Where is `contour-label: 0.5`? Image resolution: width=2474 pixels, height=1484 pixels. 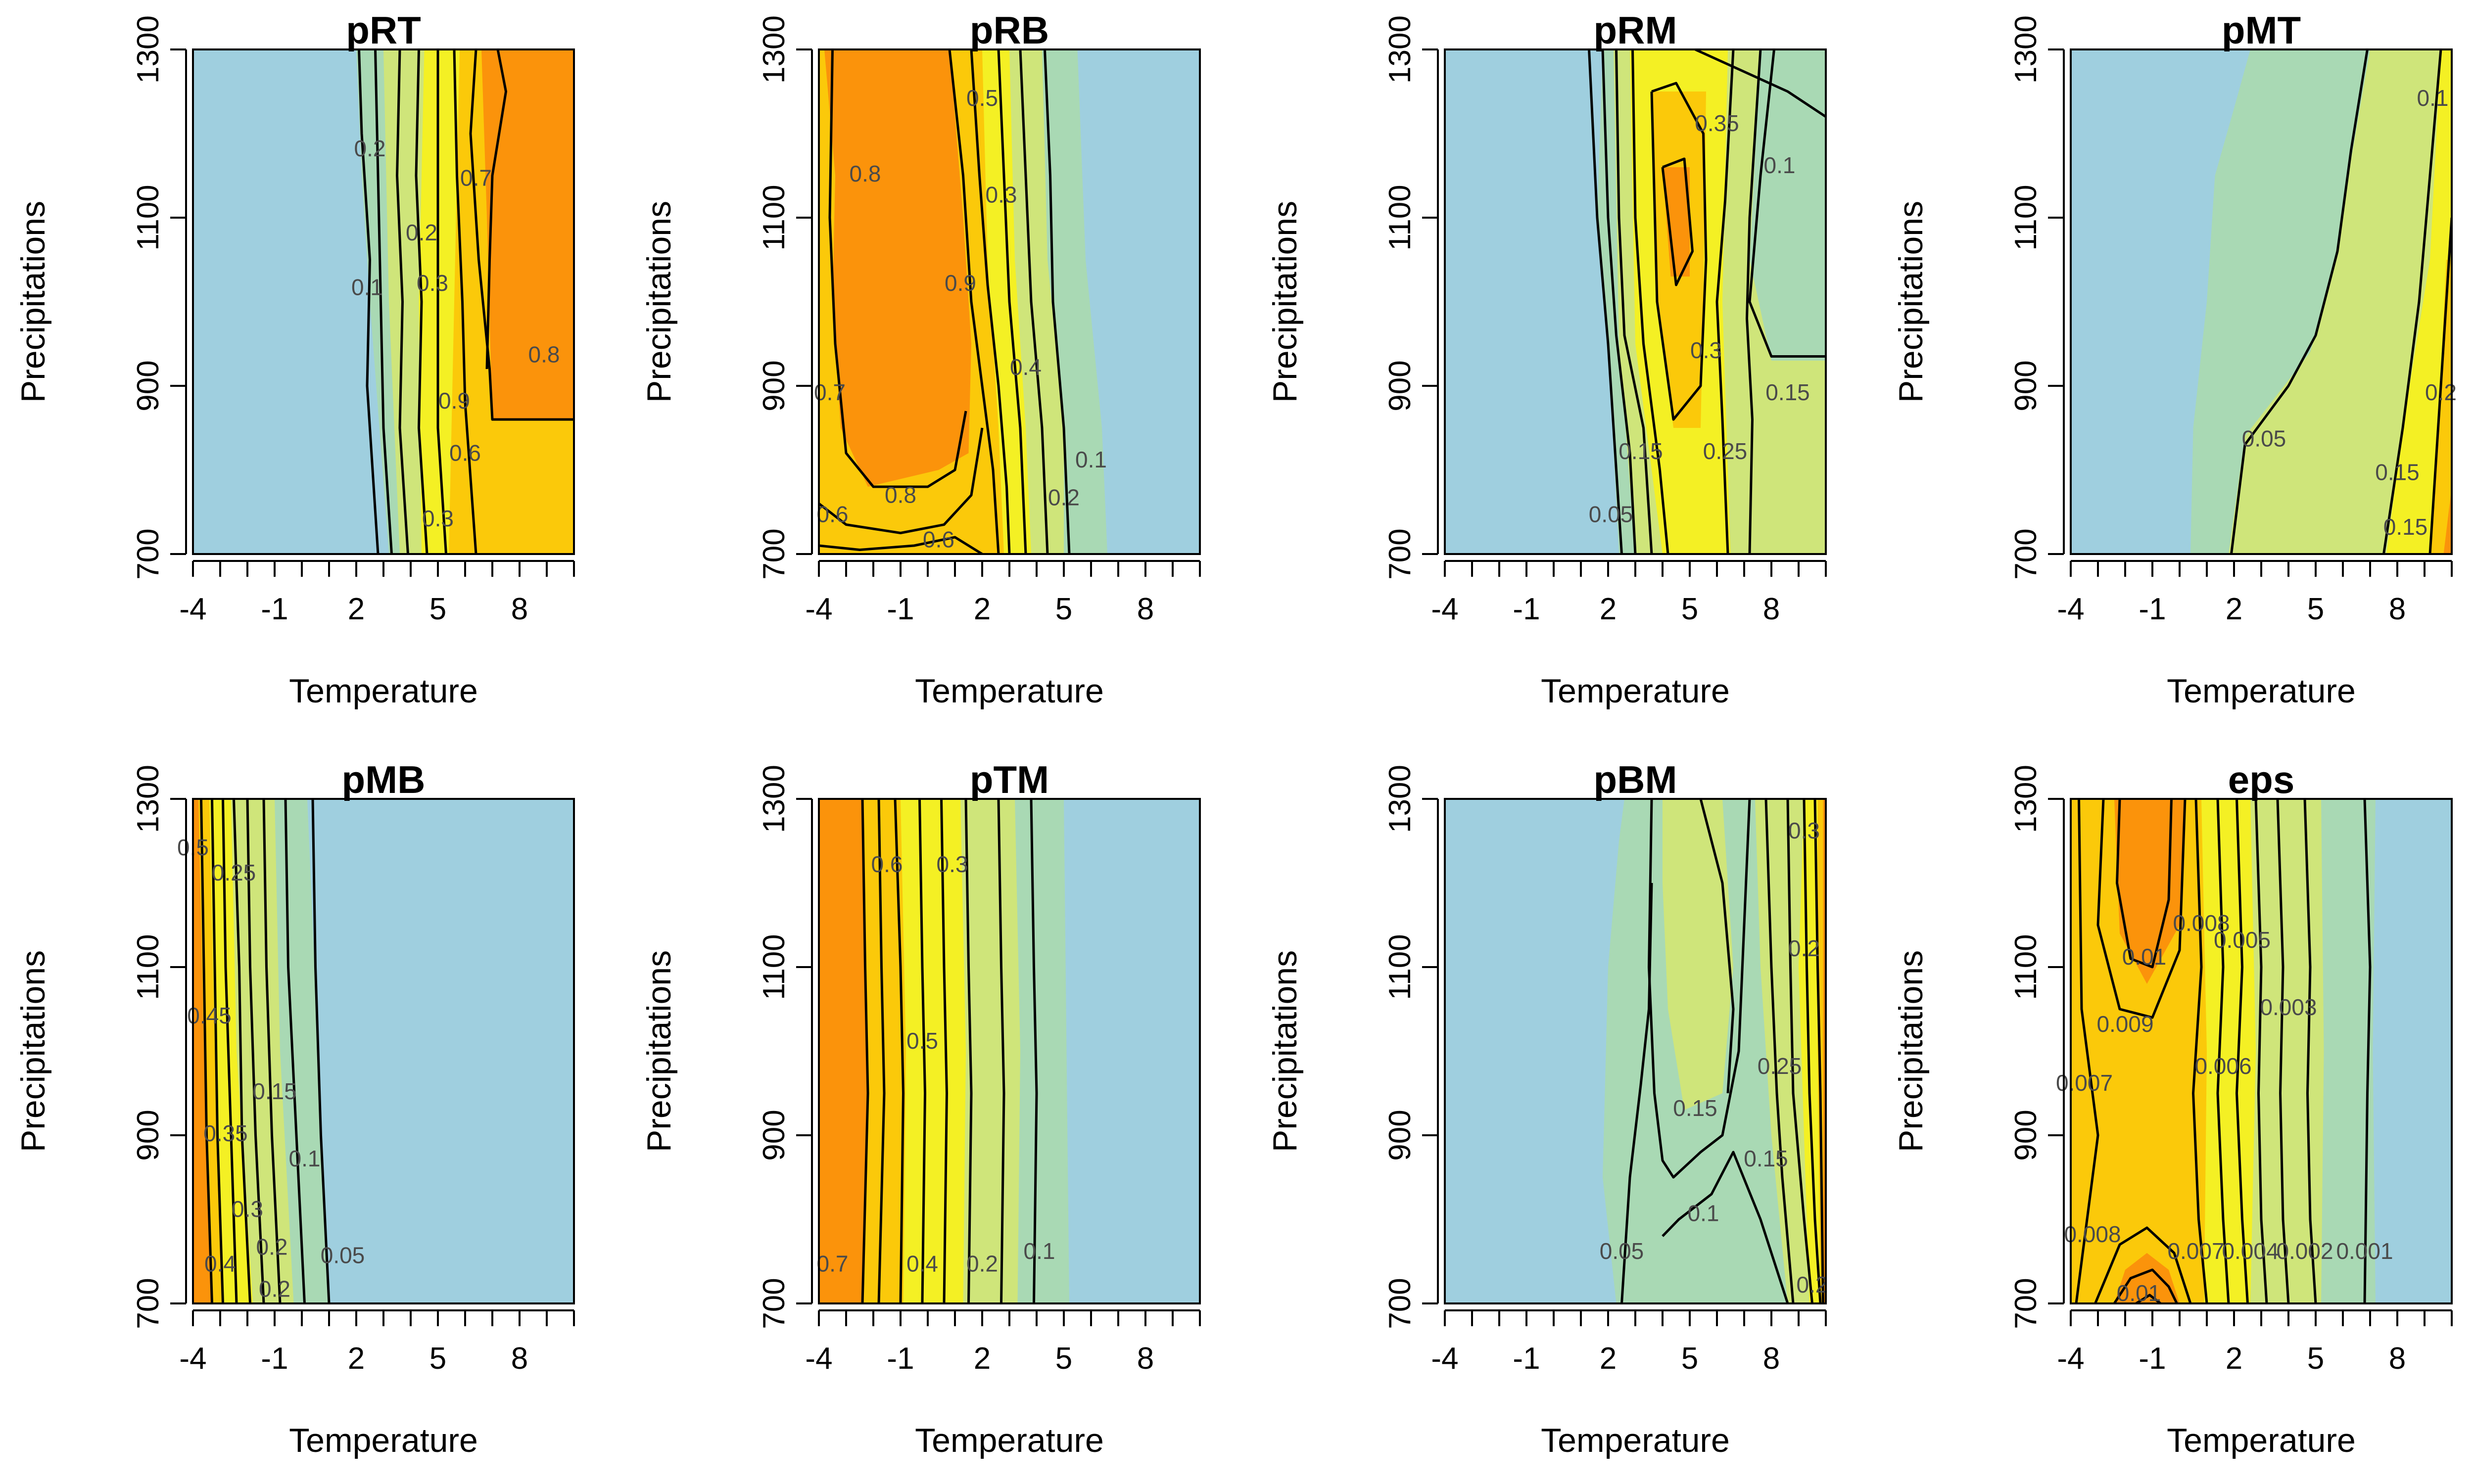
contour-label: 0.5 is located at coordinates (982, 98).